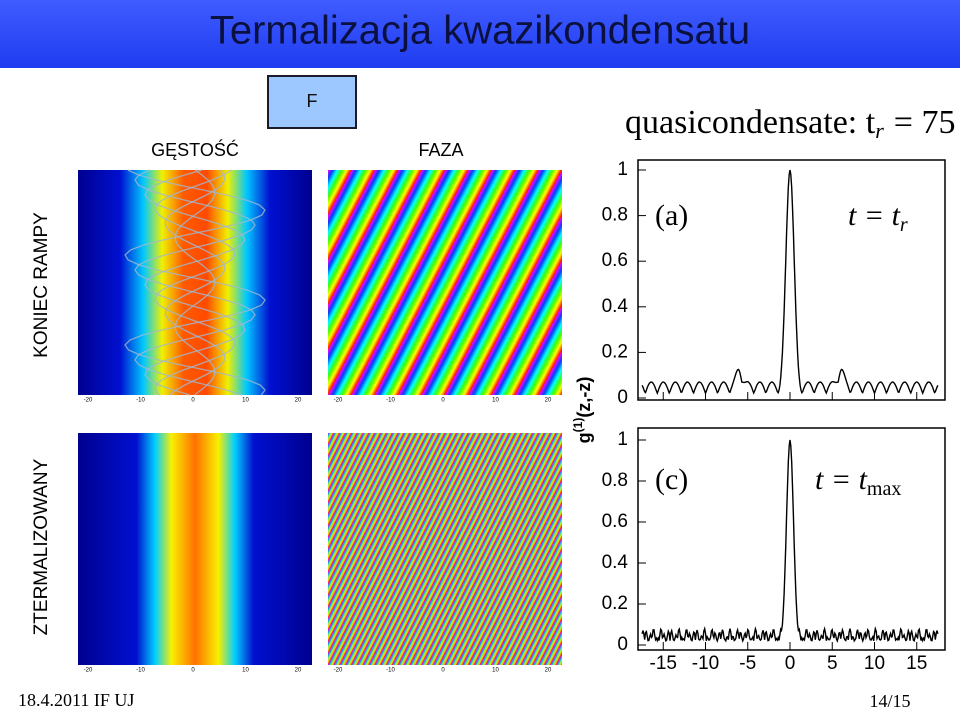 The height and width of the screenshot is (711, 960). What do you see at coordinates (41, 546) in the screenshot?
I see `row-label: ZTERMALIZOWANY` at bounding box center [41, 546].